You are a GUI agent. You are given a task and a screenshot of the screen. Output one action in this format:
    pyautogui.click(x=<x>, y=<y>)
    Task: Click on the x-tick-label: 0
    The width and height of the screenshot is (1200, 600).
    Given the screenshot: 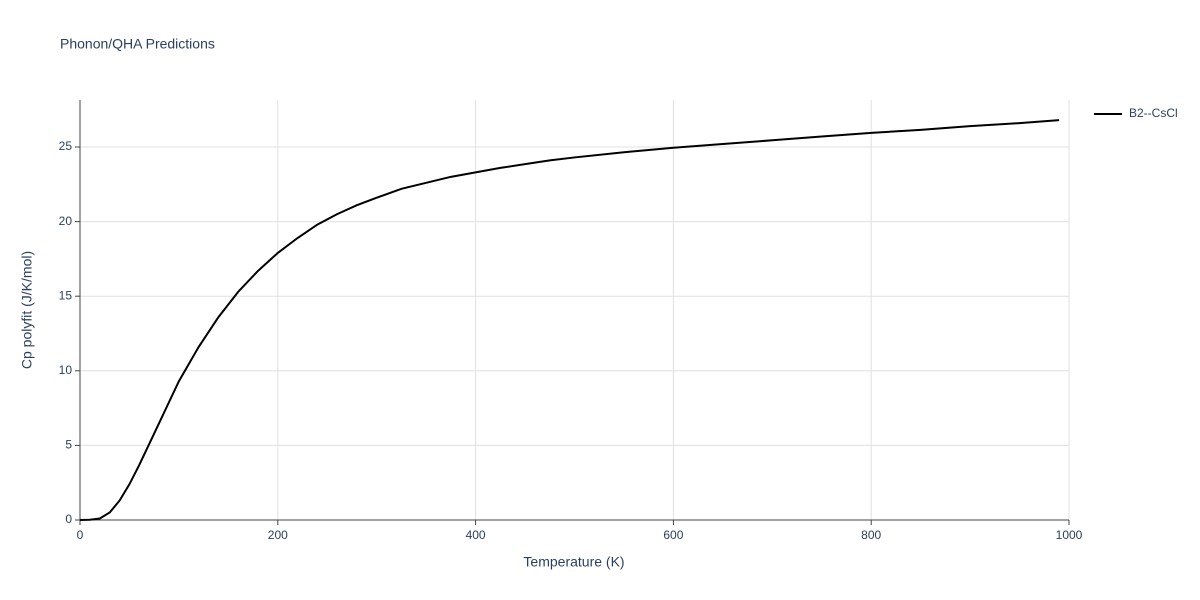 What is the action you would take?
    pyautogui.click(x=80, y=535)
    